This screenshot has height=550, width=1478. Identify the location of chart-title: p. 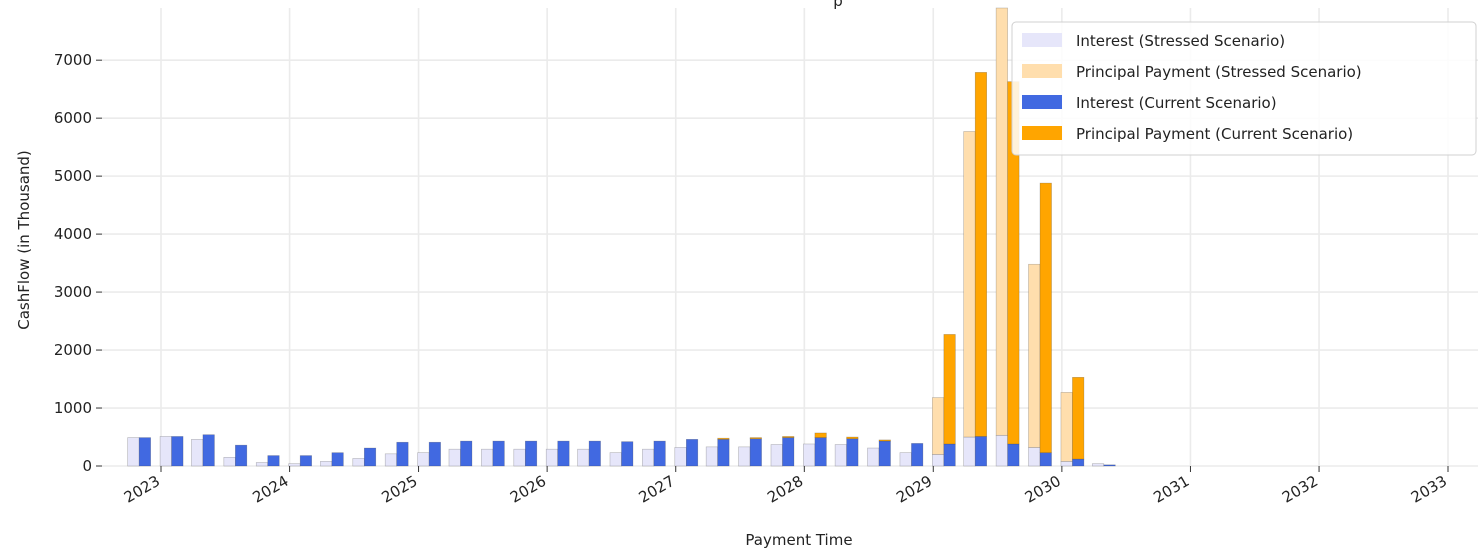
(838, 5).